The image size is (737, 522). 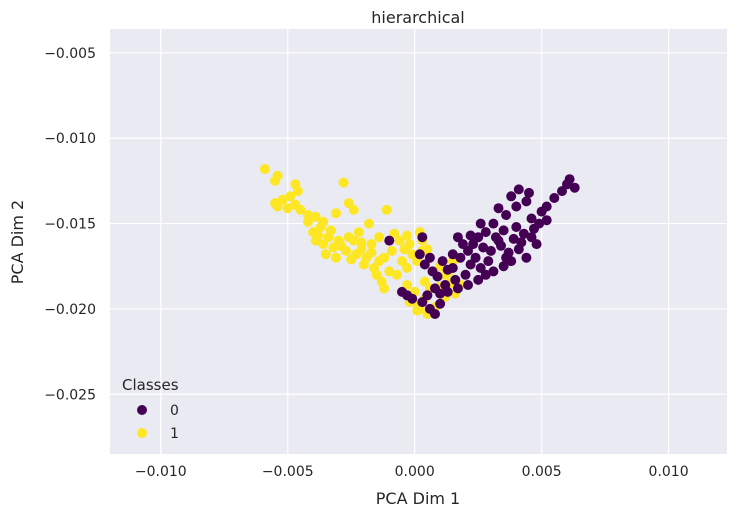 I want to click on y-axis-label: PCA Dim 2, so click(x=17, y=242).